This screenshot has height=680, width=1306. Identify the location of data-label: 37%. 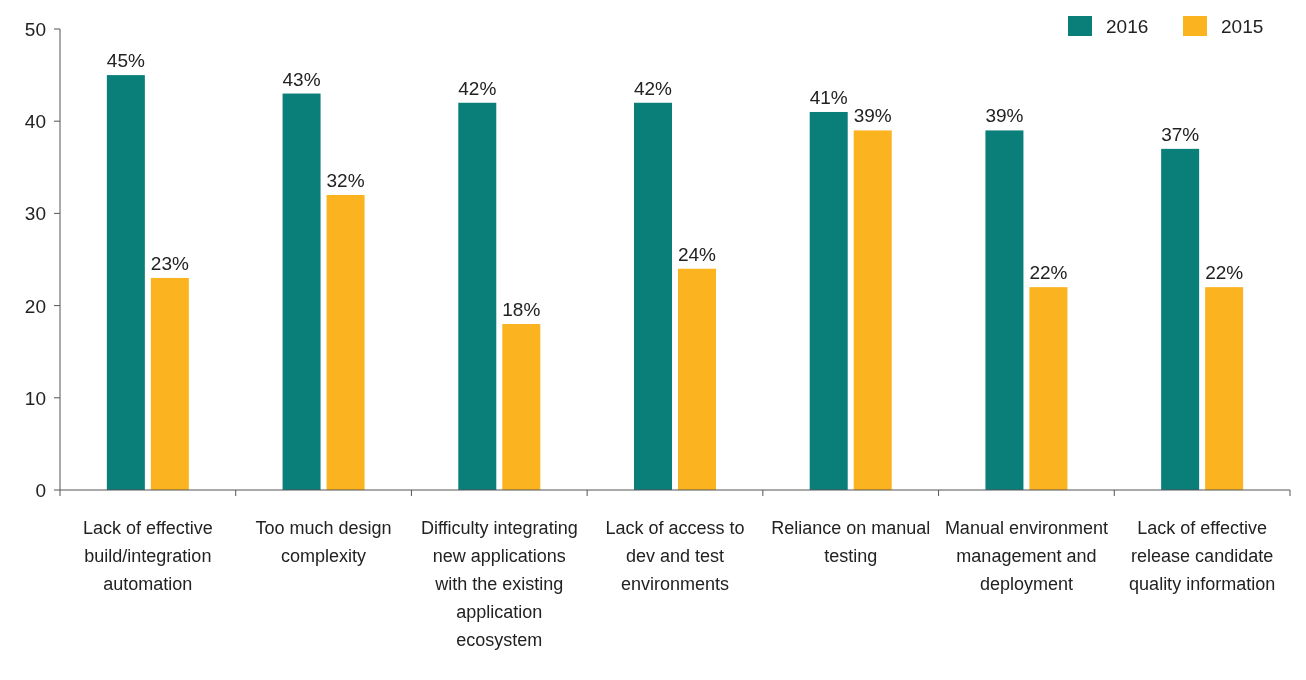
(1180, 134).